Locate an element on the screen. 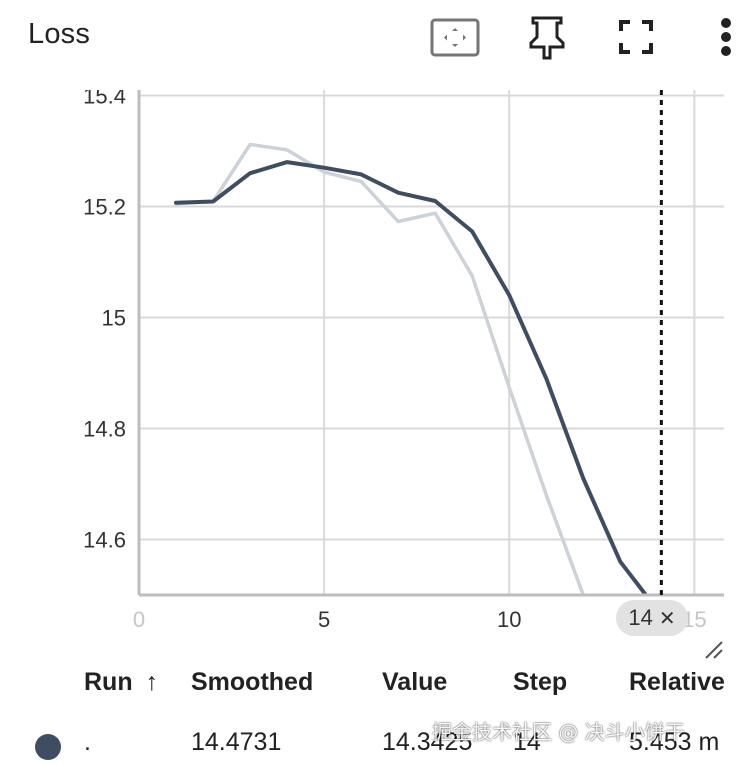  x-tick-label: 5 is located at coordinates (324, 619).